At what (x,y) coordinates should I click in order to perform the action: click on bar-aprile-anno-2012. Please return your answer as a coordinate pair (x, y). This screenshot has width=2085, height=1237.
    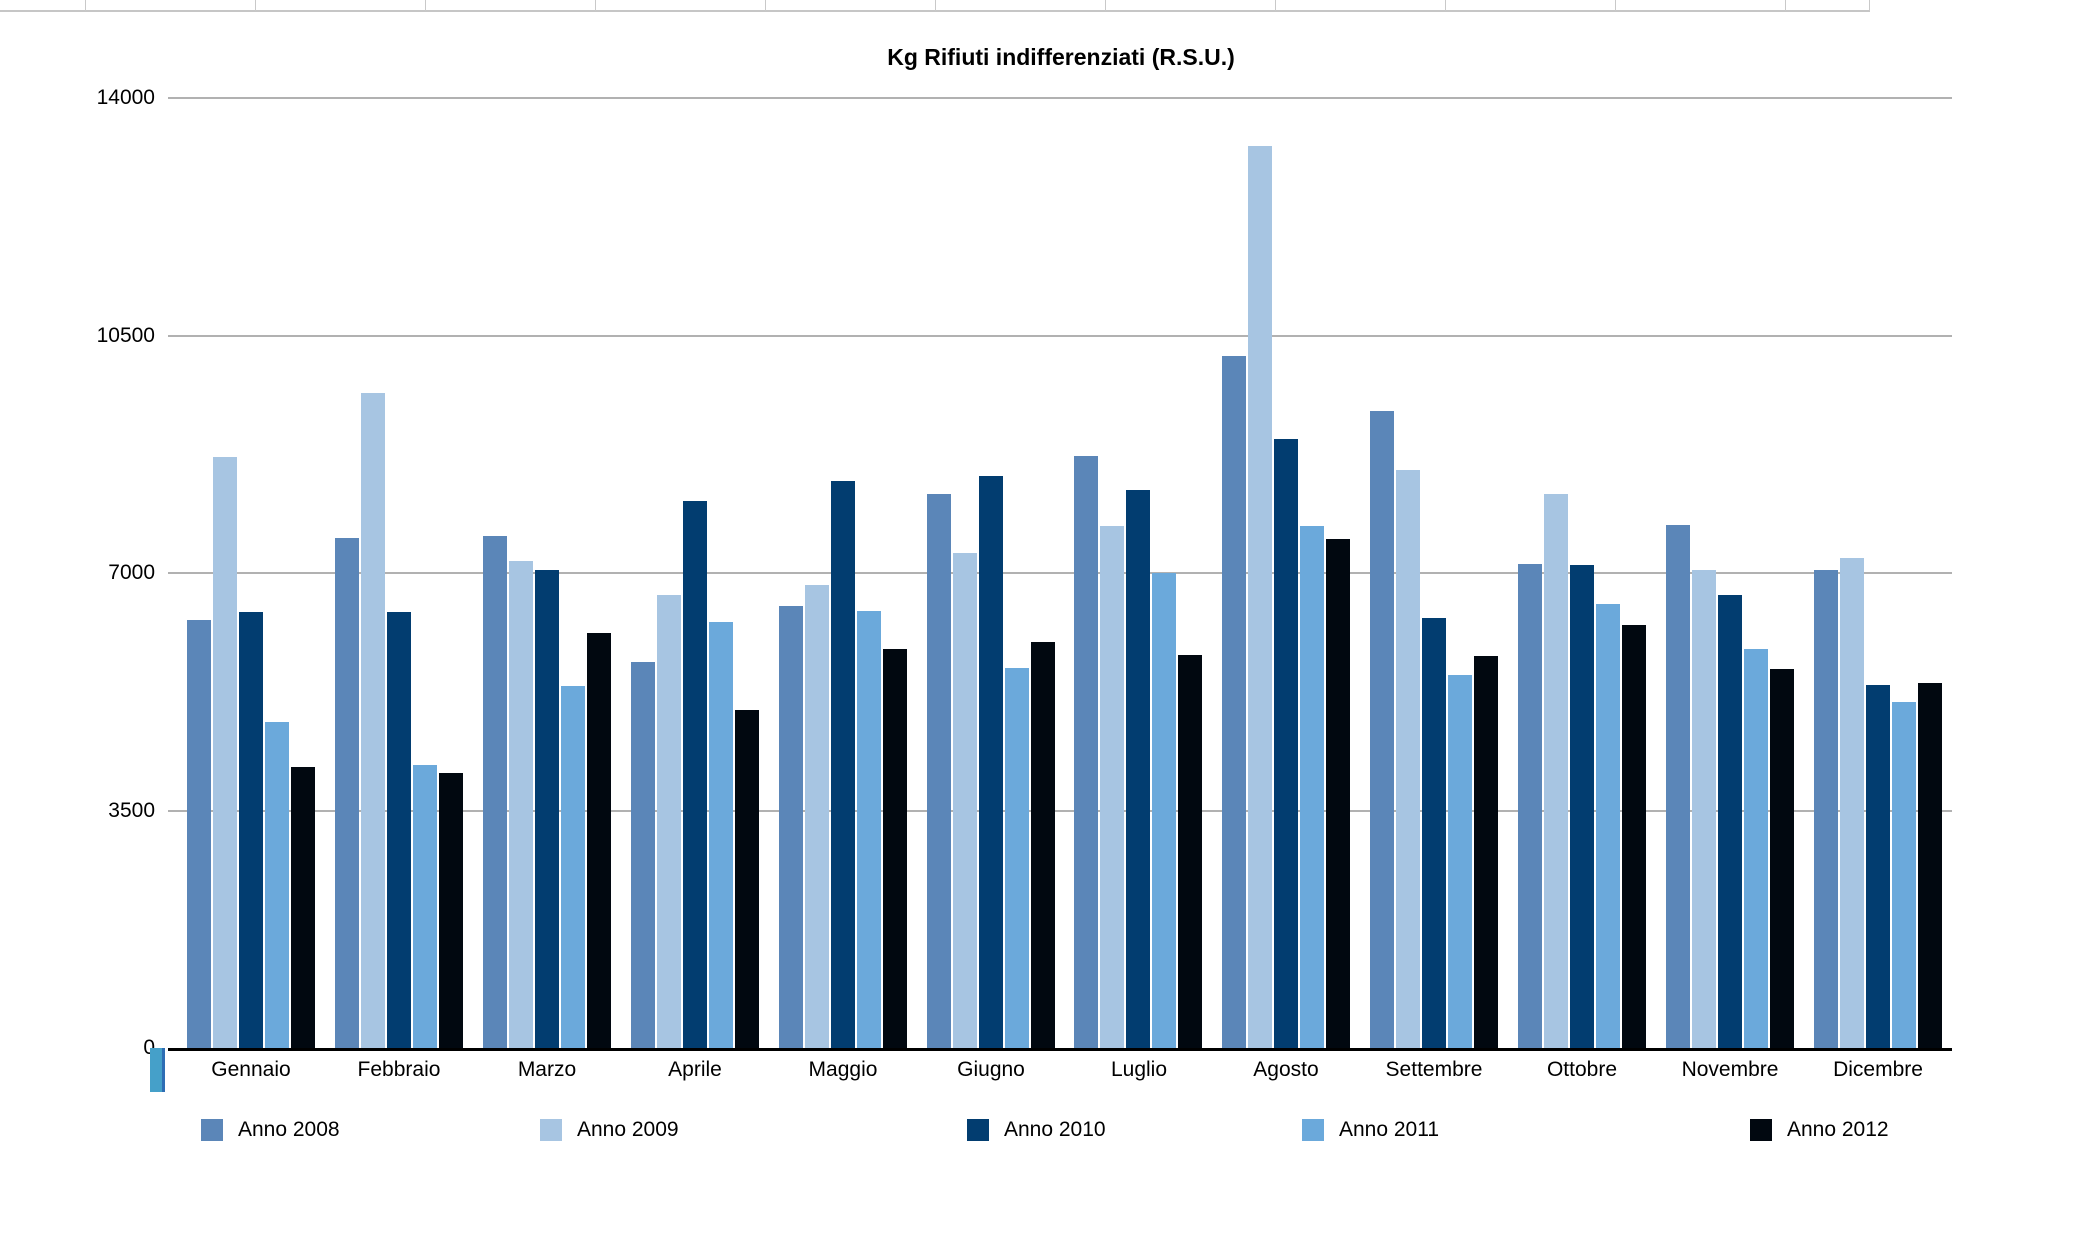
    Looking at the image, I should click on (747, 879).